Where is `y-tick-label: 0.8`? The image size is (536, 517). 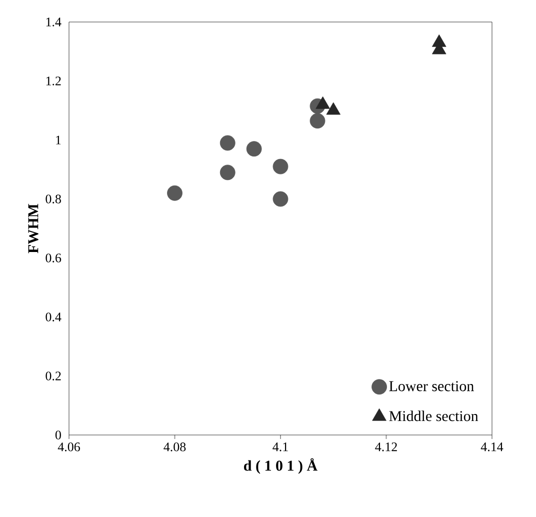 y-tick-label: 0.8 is located at coordinates (53, 199).